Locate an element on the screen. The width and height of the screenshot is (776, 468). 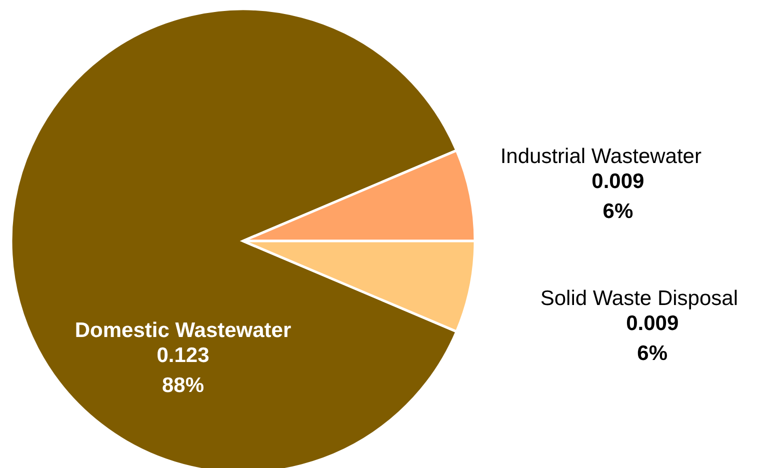
slice-label: Solid Waste Disposal is located at coordinates (639, 298).